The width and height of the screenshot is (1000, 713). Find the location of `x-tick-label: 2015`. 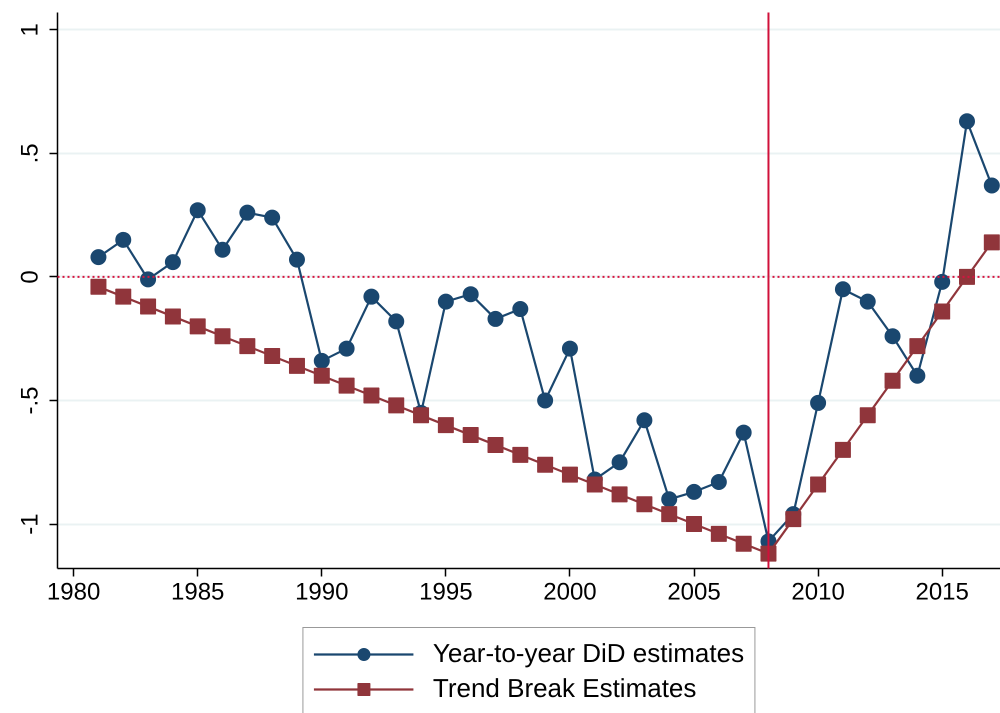

x-tick-label: 2015 is located at coordinates (942, 592).